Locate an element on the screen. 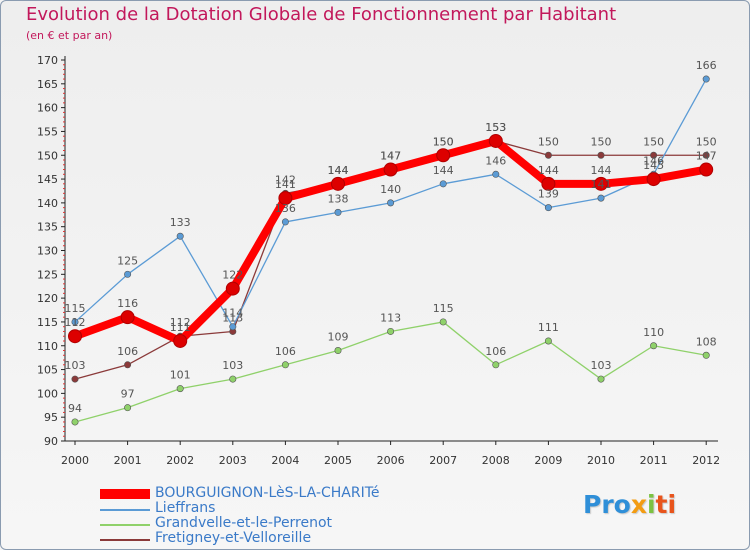  logo-part: Pro is located at coordinates (607, 504).